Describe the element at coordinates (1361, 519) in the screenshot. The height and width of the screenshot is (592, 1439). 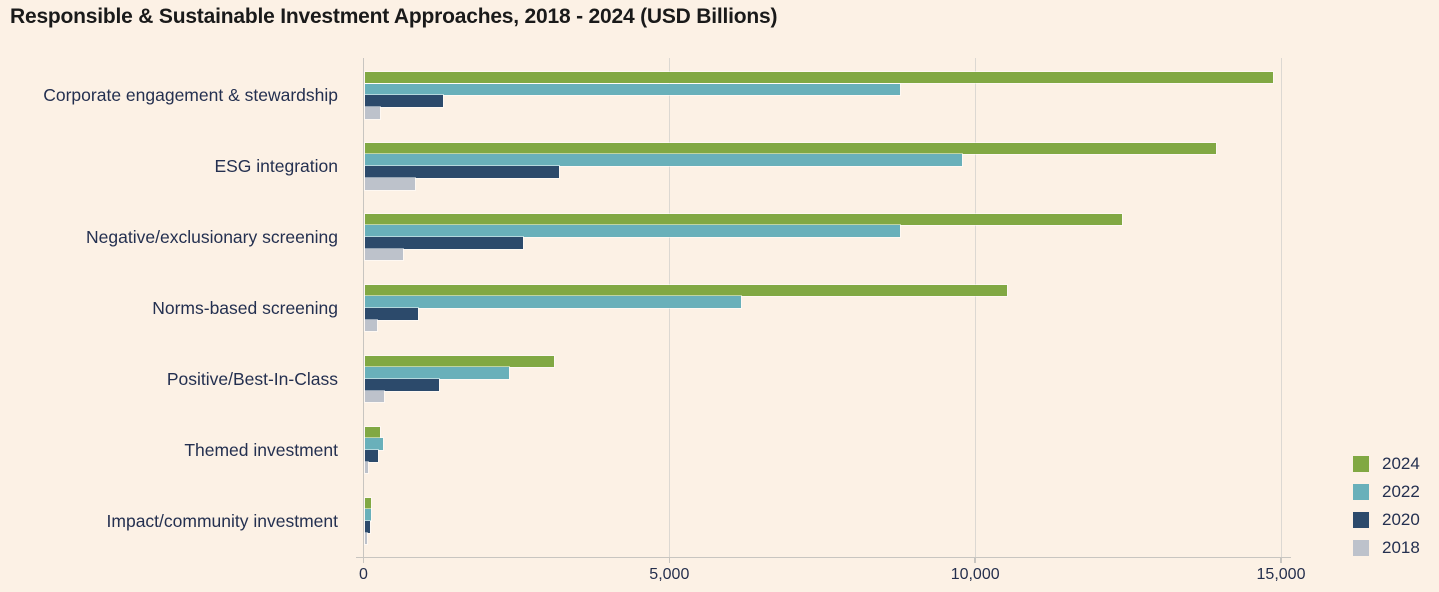
I see `legend-swatch-2020` at that location.